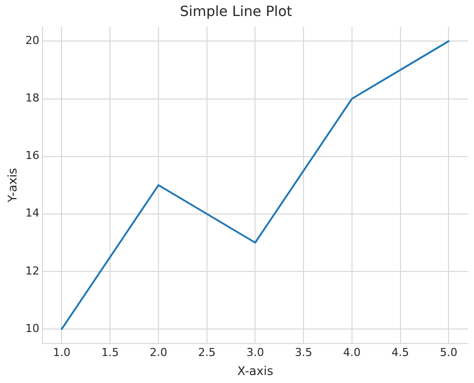  What do you see at coordinates (110, 352) in the screenshot?
I see `x-tick-label: 1.5` at bounding box center [110, 352].